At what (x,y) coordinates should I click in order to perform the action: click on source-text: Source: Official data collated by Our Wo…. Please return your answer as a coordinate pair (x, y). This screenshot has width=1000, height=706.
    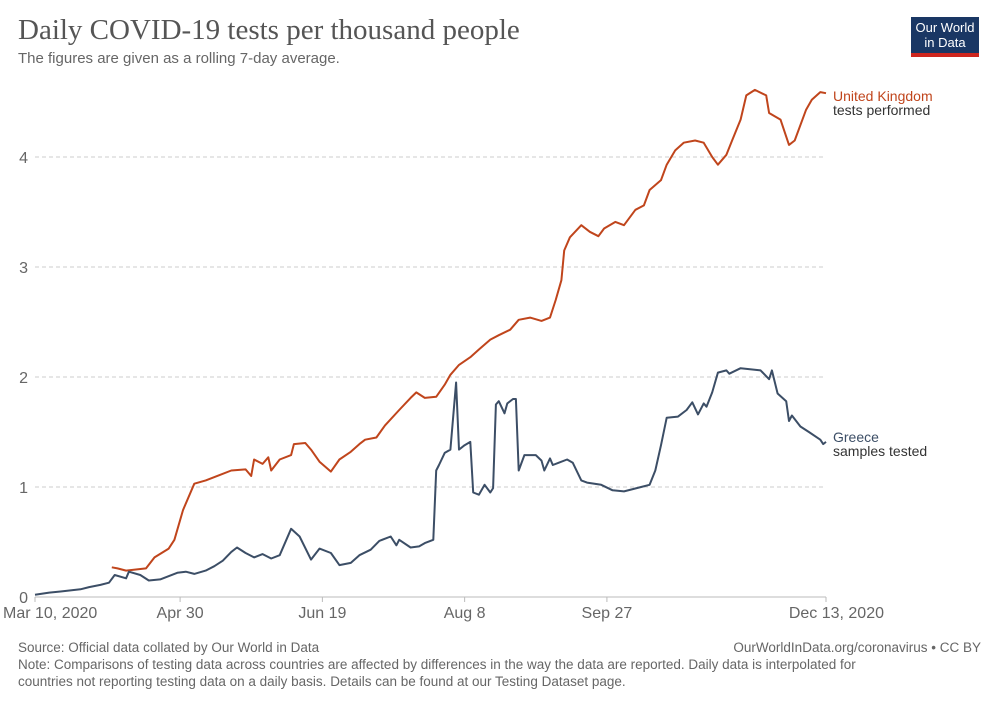
    Looking at the image, I should click on (169, 647).